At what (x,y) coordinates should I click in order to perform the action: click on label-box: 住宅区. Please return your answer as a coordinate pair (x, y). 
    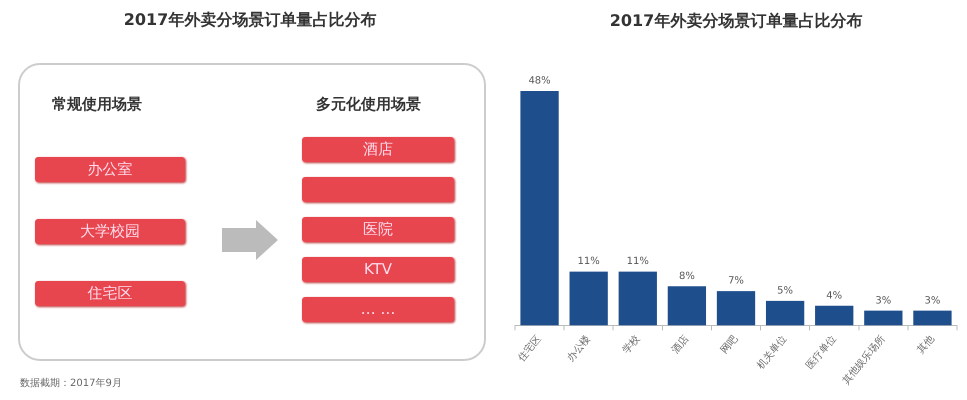
    Looking at the image, I should click on (110, 293).